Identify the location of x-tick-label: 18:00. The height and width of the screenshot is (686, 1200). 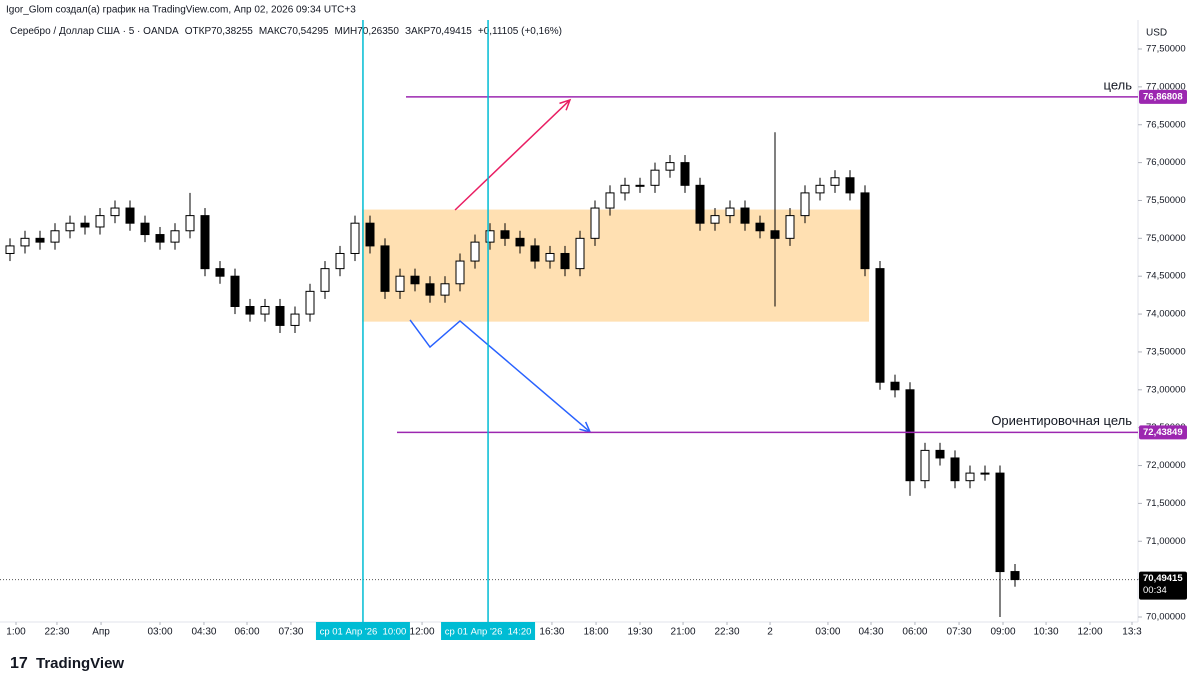
(596, 632).